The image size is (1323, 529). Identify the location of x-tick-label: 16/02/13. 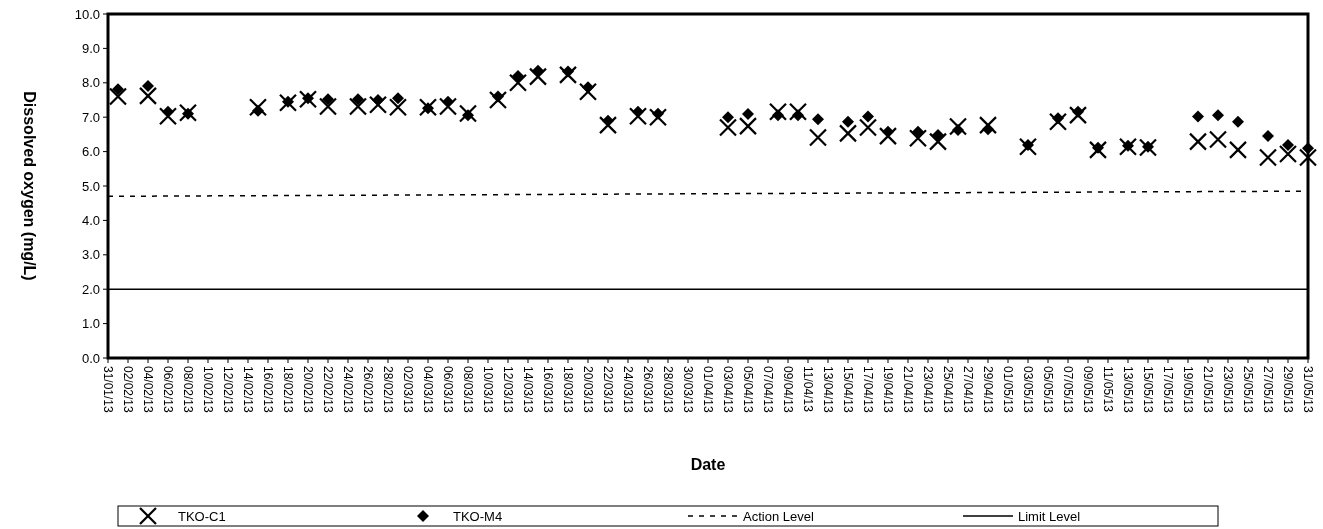
(267, 390).